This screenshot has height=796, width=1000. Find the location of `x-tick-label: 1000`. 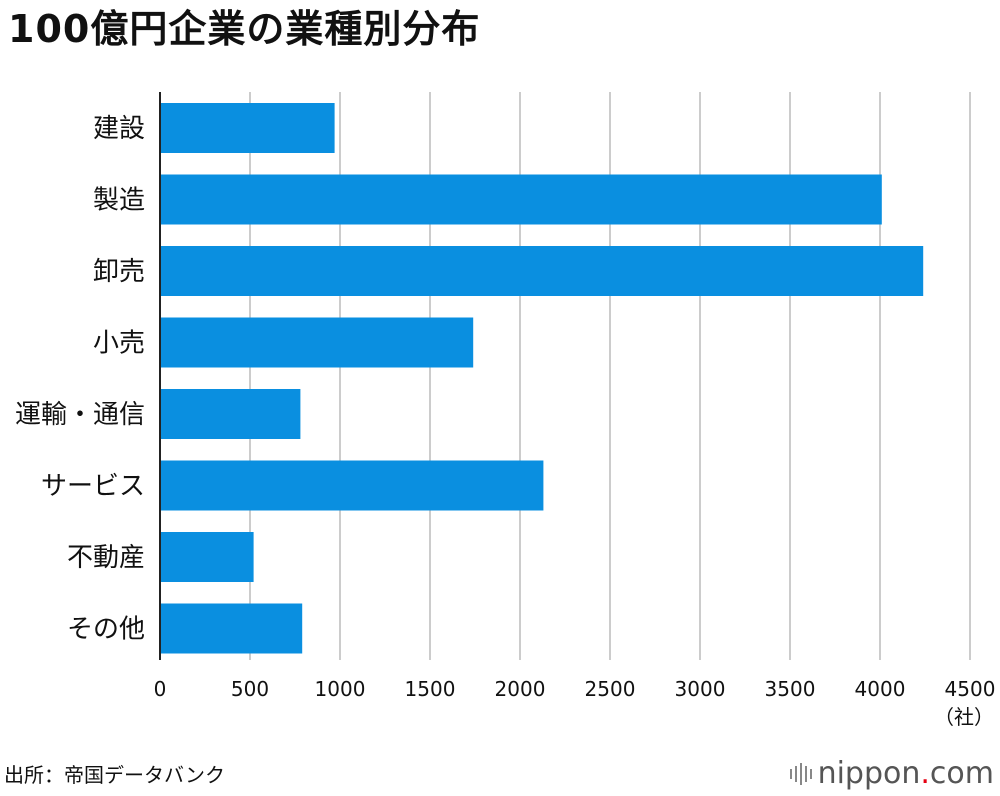

x-tick-label: 1000 is located at coordinates (340, 689).